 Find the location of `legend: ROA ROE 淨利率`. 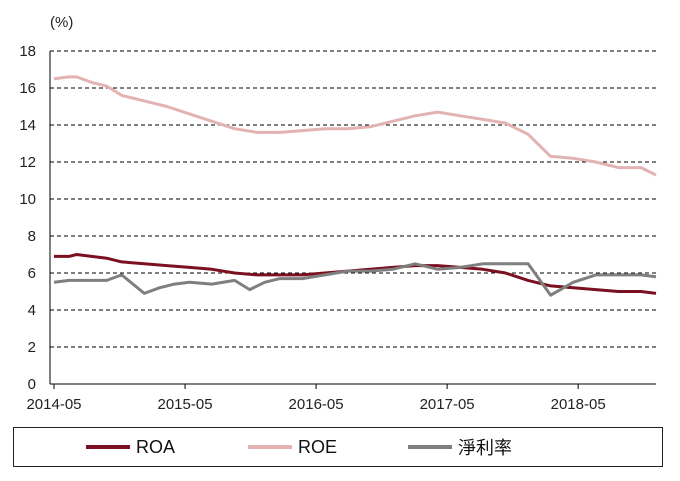

legend: ROA ROE 淨利率 is located at coordinates (338, 447).